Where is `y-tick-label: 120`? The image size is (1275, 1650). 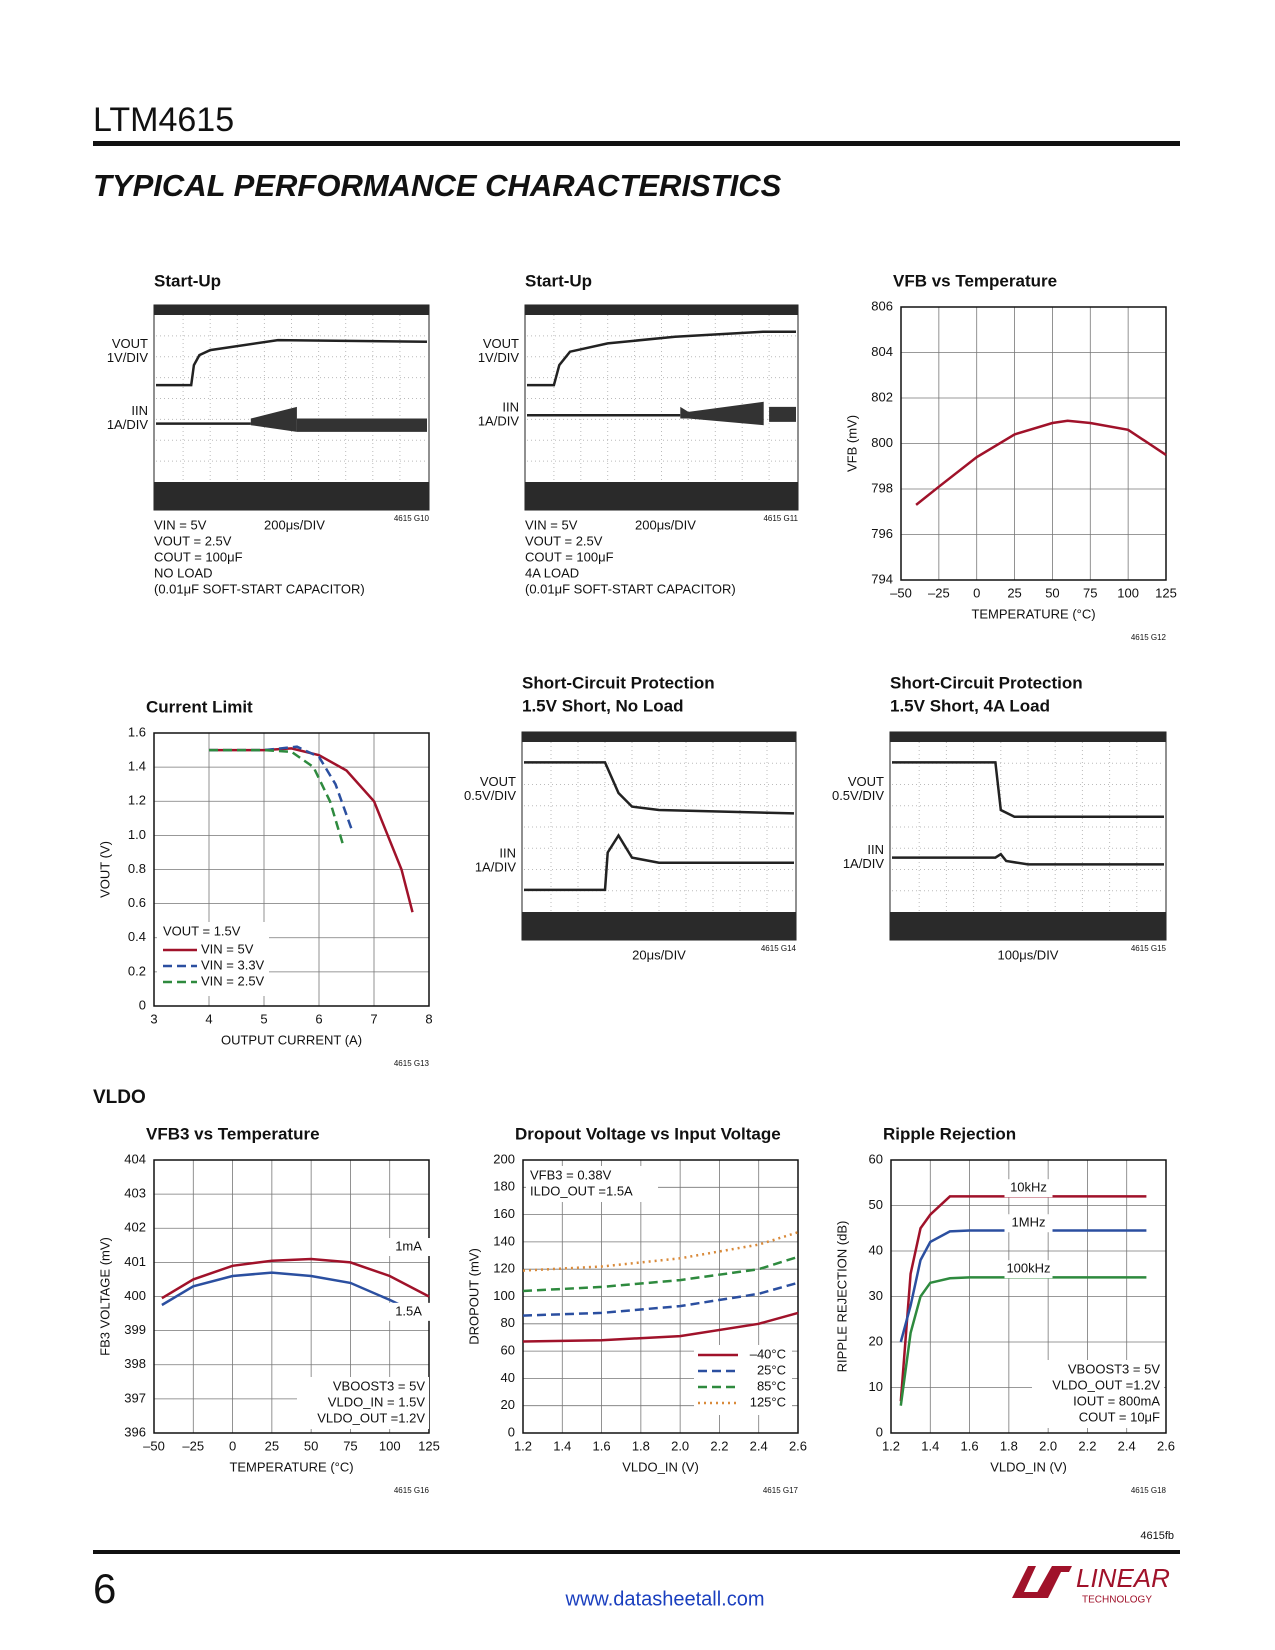 y-tick-label: 120 is located at coordinates (504, 1268).